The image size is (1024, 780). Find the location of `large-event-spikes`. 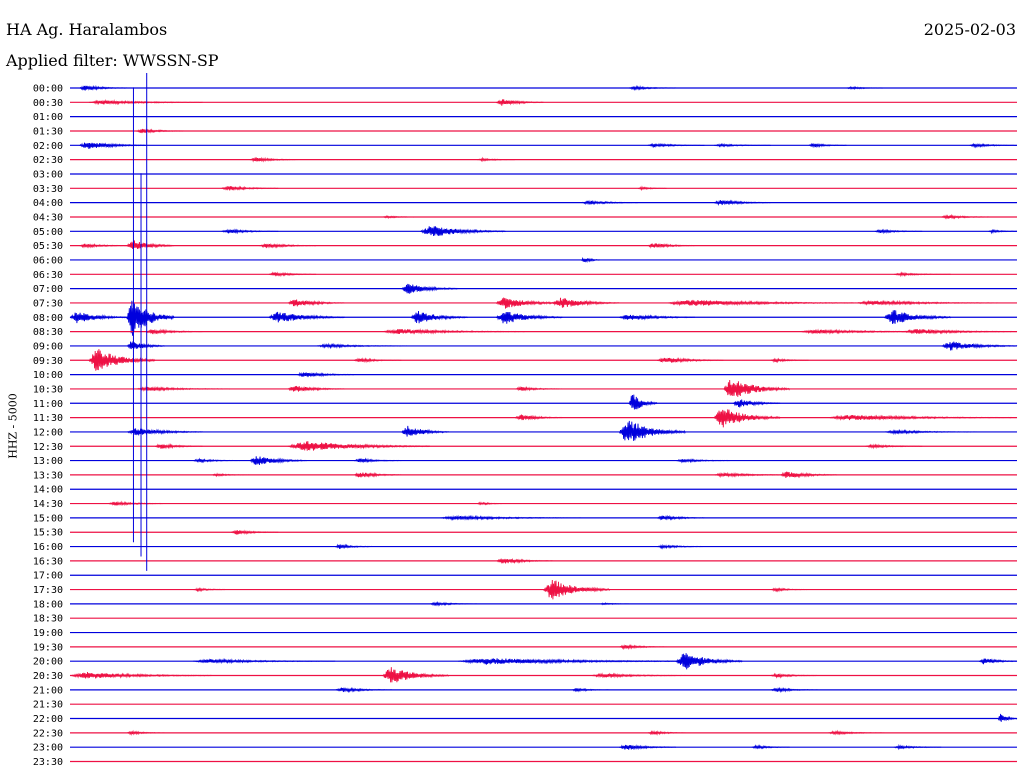

large-event-spikes is located at coordinates (140, 322).